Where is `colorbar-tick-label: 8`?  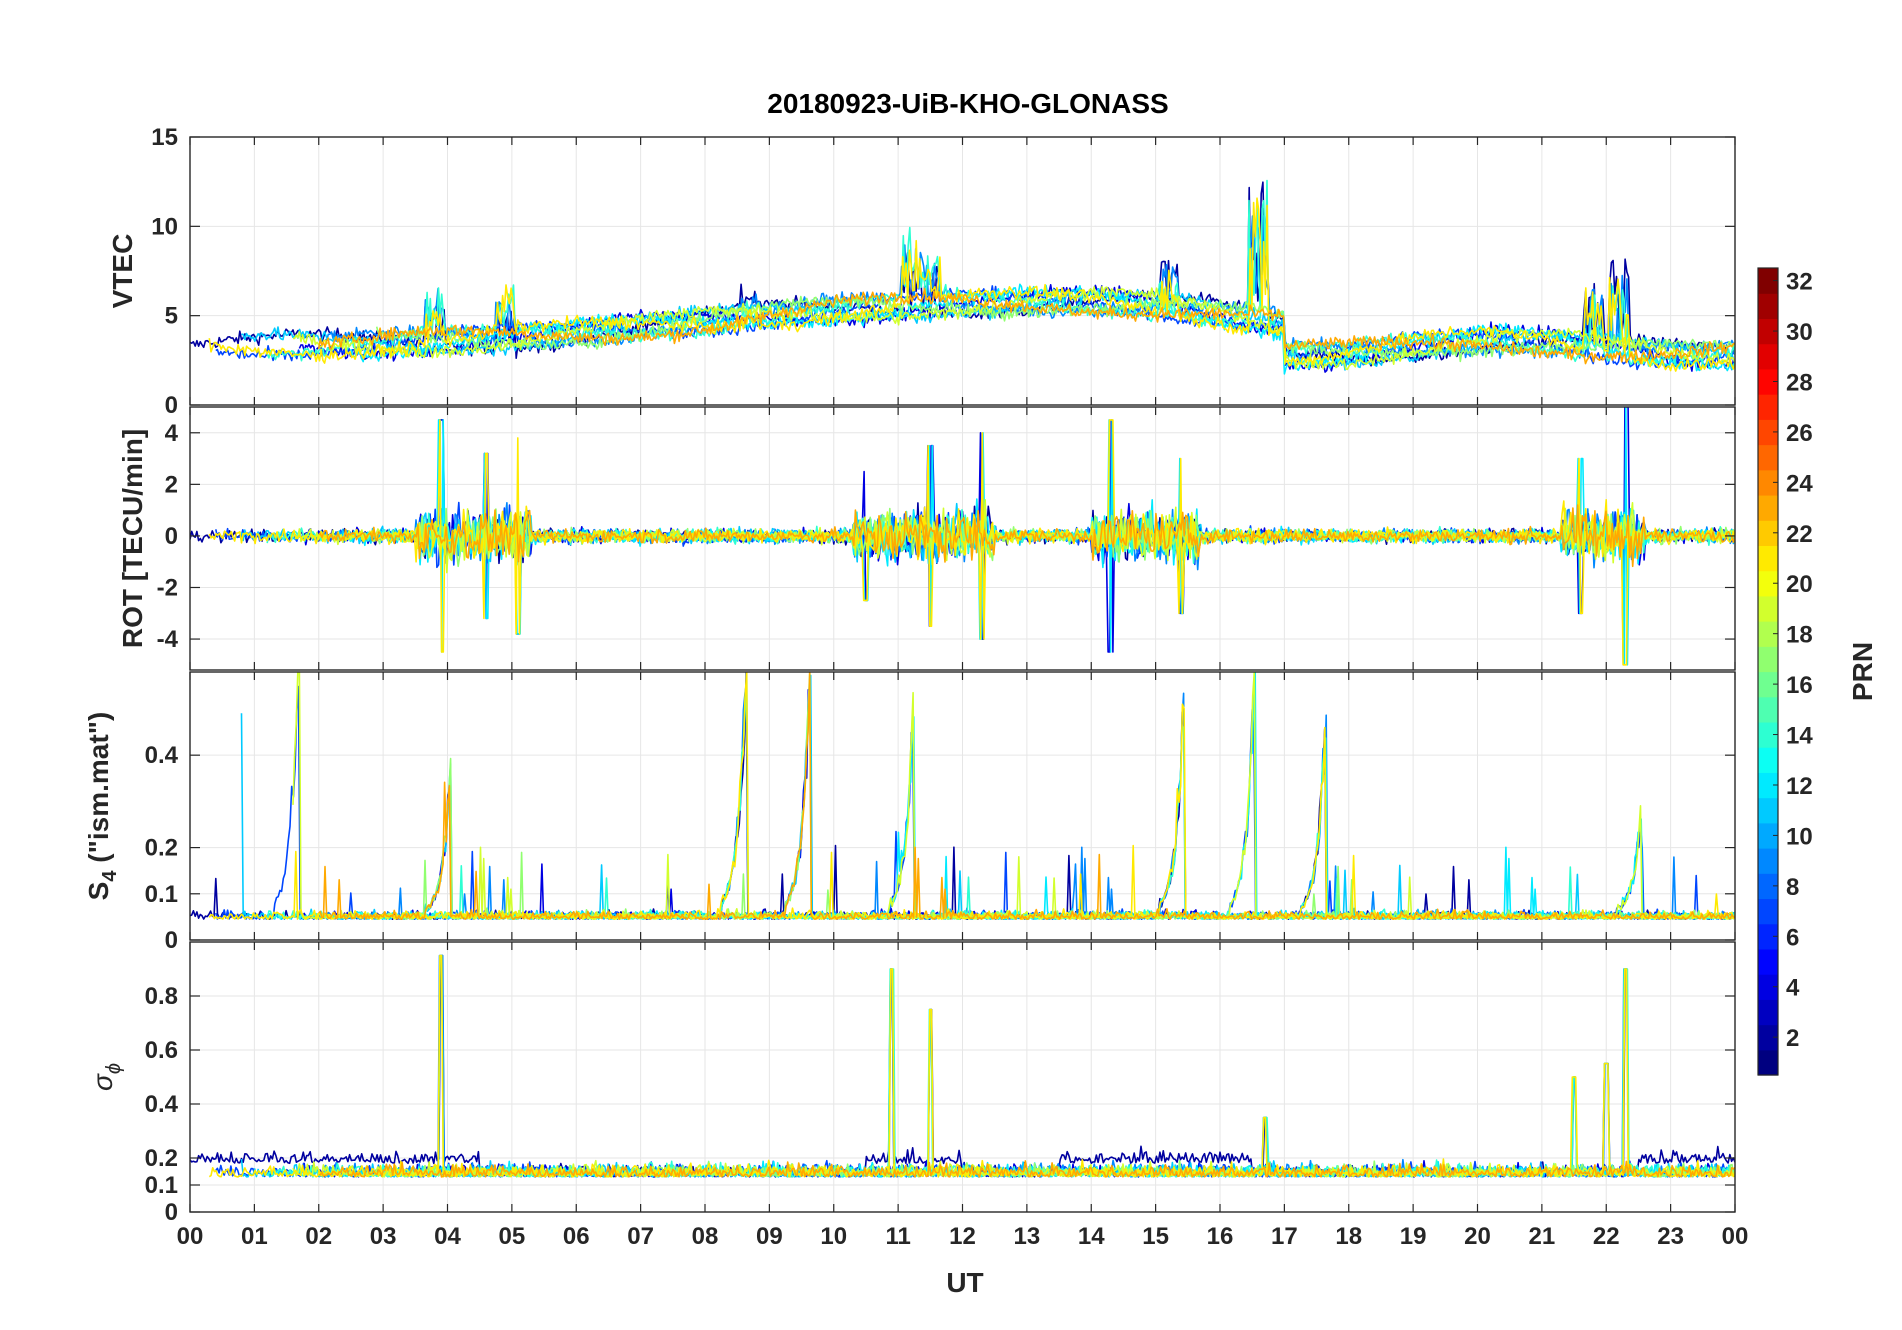
colorbar-tick-label: 8 is located at coordinates (1792, 887).